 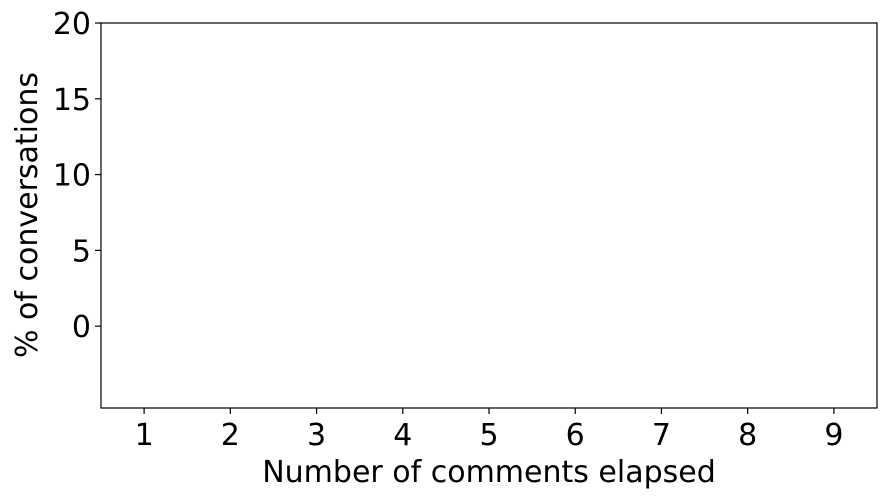 What do you see at coordinates (661, 435) in the screenshot?
I see `x-tick-label: 7` at bounding box center [661, 435].